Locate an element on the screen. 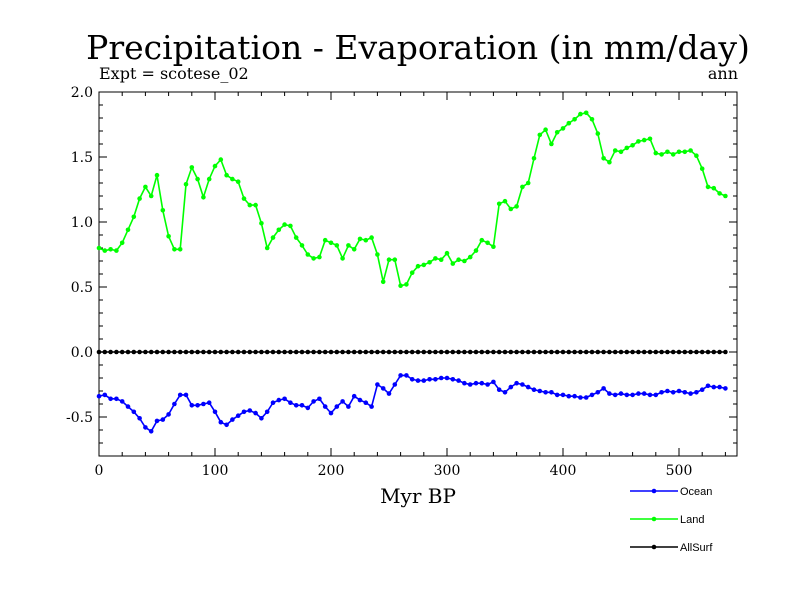  y-tick-label: 0.0 is located at coordinates (82, 353).